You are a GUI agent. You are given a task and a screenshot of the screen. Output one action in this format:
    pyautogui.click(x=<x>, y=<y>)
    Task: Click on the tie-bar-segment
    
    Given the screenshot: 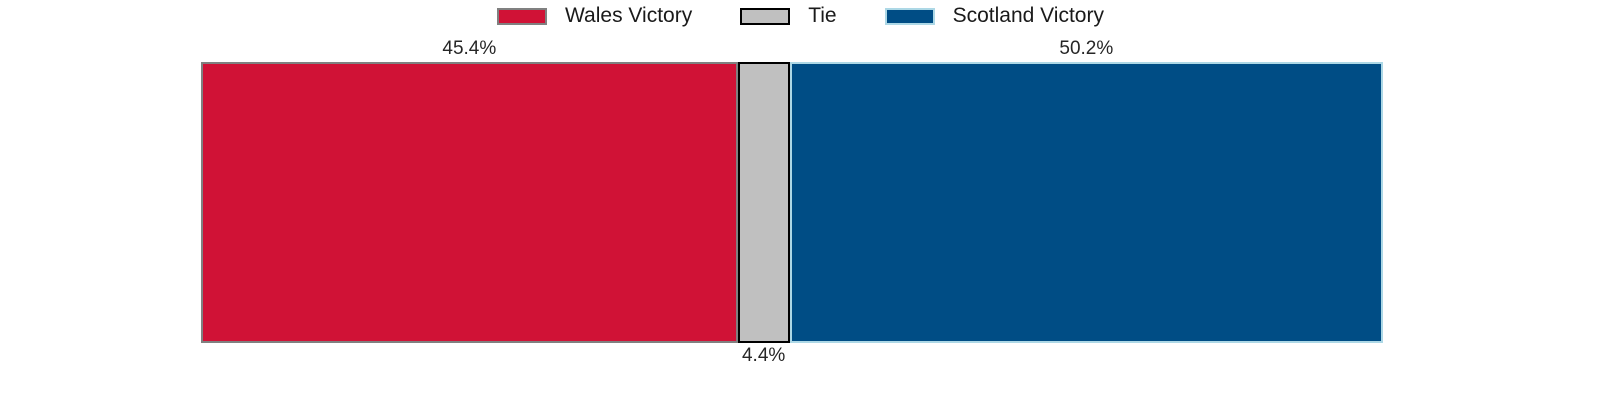 What is the action you would take?
    pyautogui.click(x=763, y=202)
    